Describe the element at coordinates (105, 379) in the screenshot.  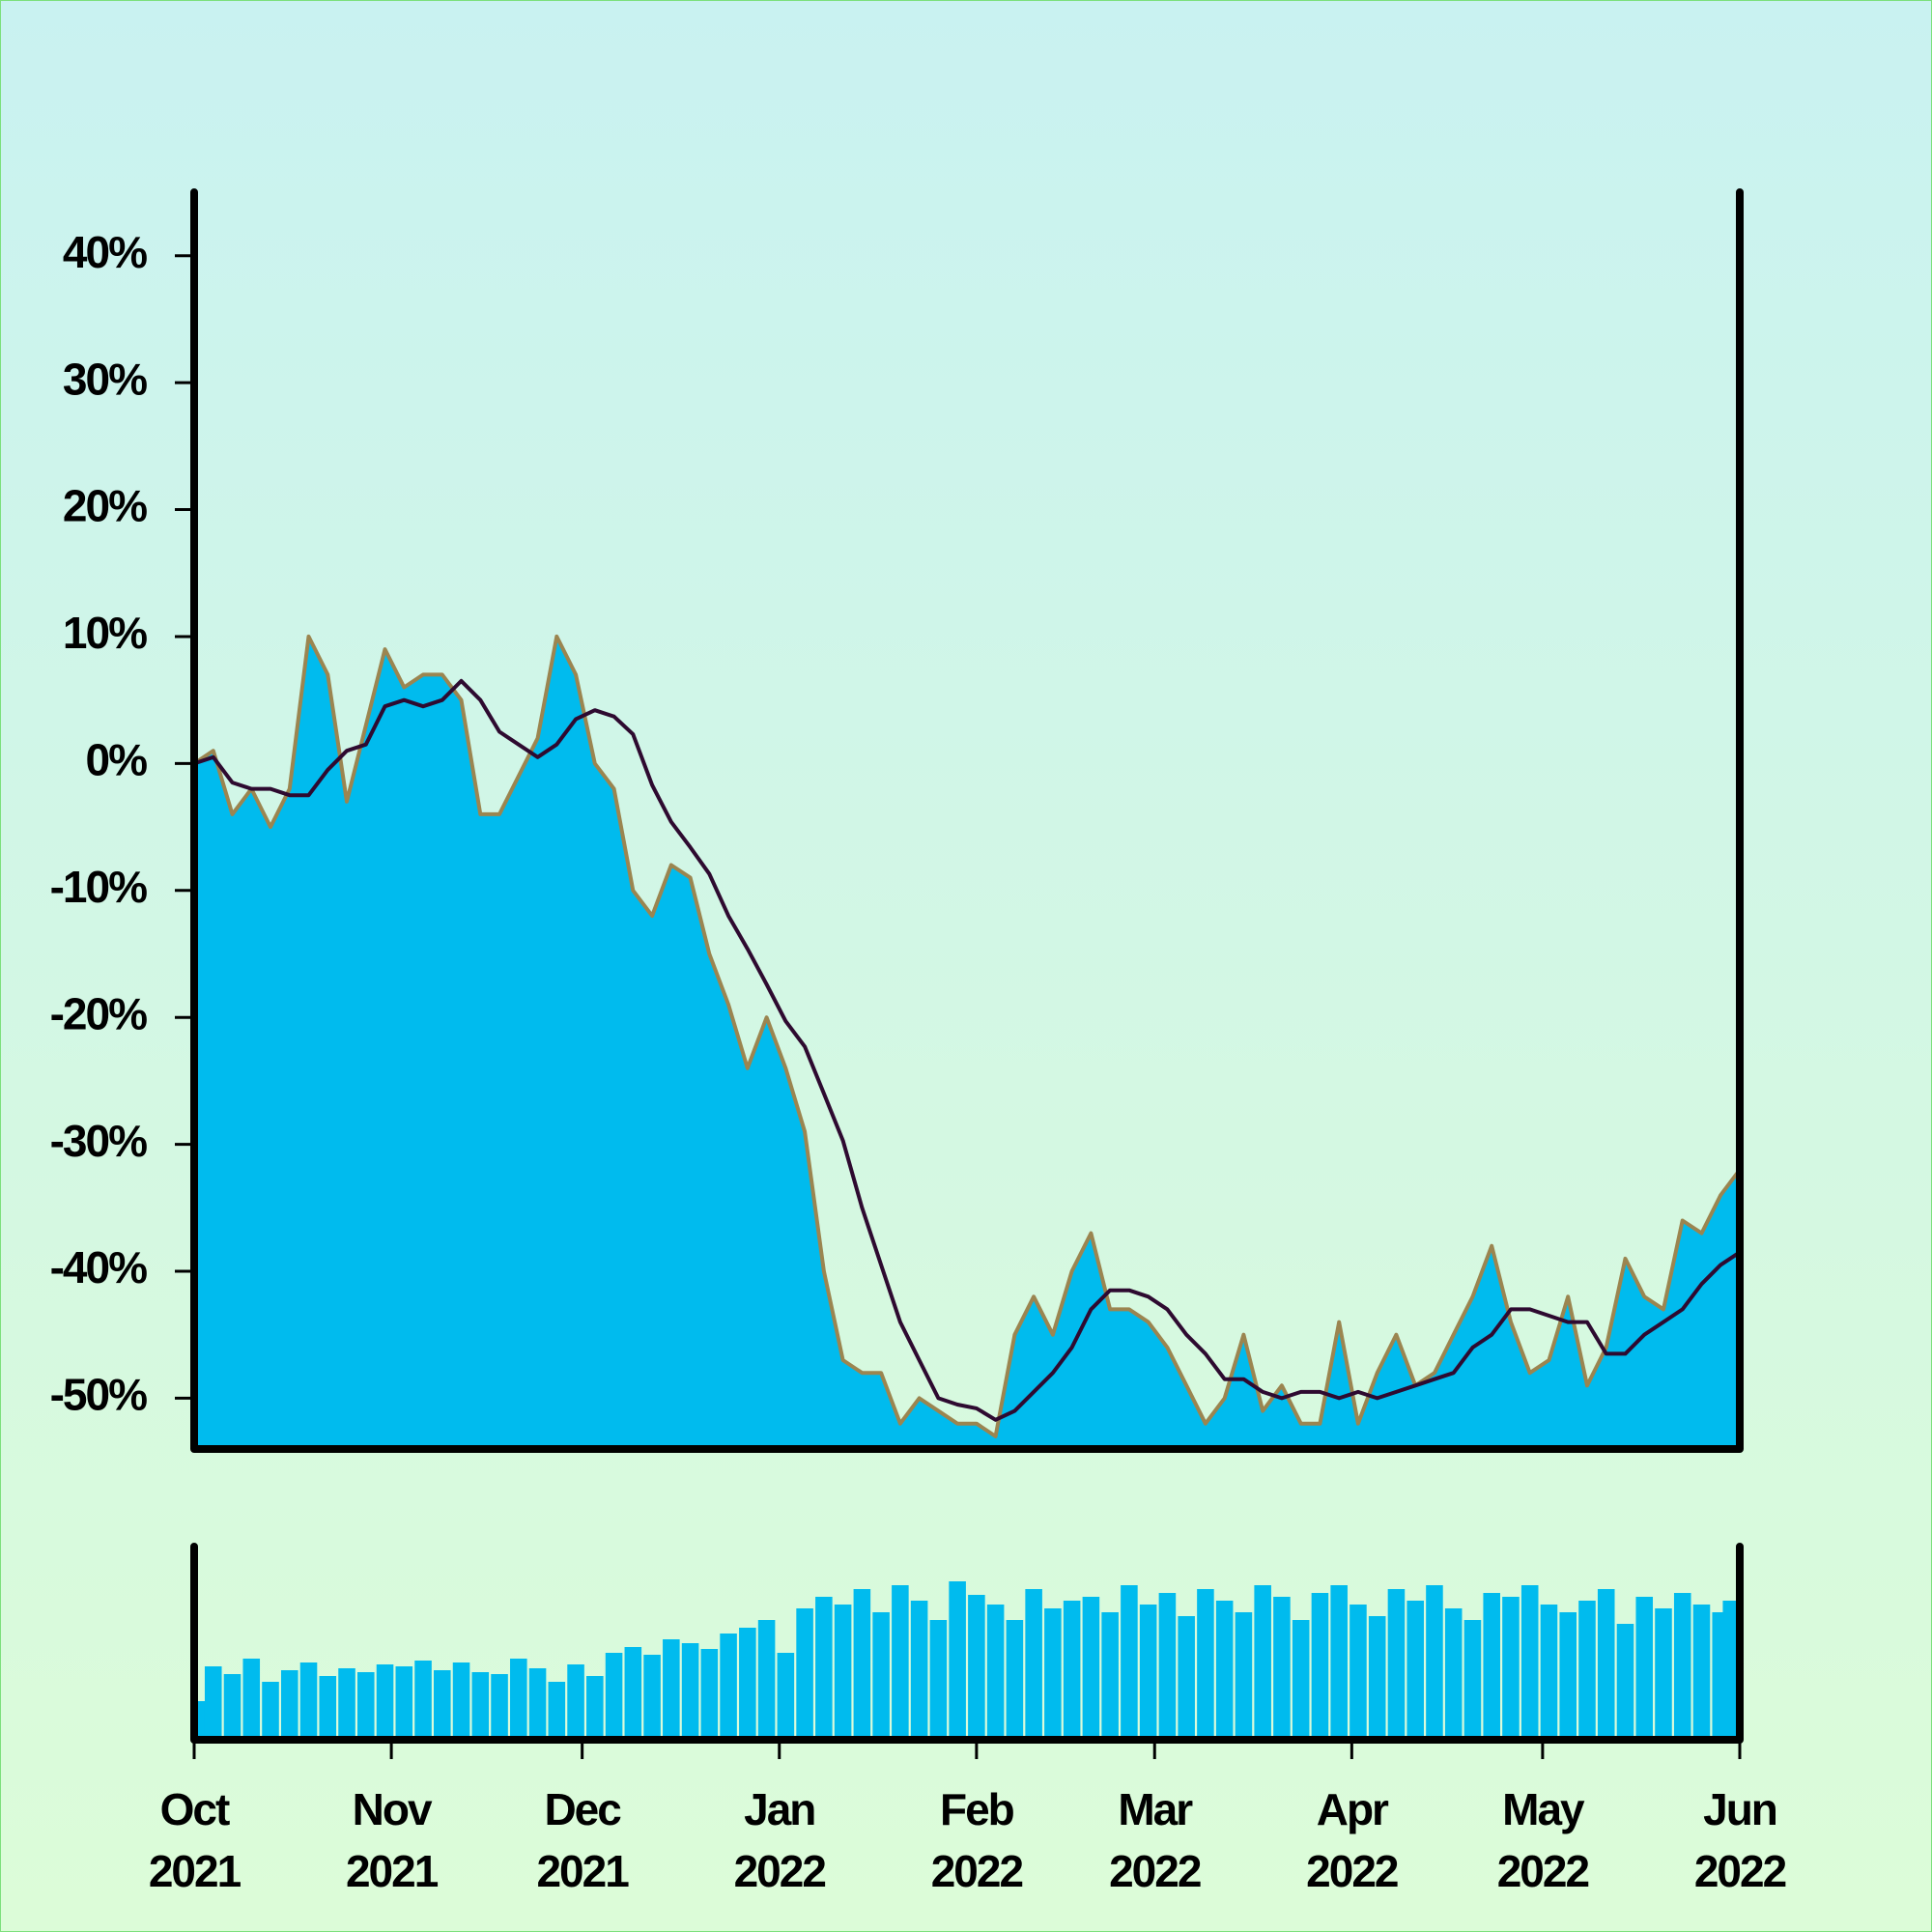
I see `y-tick-label: 30%` at that location.